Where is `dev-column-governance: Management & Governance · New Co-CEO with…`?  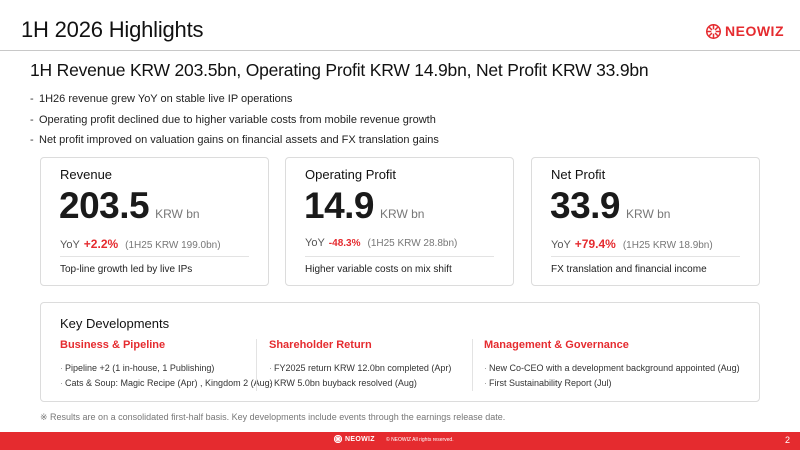
dev-column-governance: Management & Governance · New Co-CEO with… is located at coordinates (612, 365).